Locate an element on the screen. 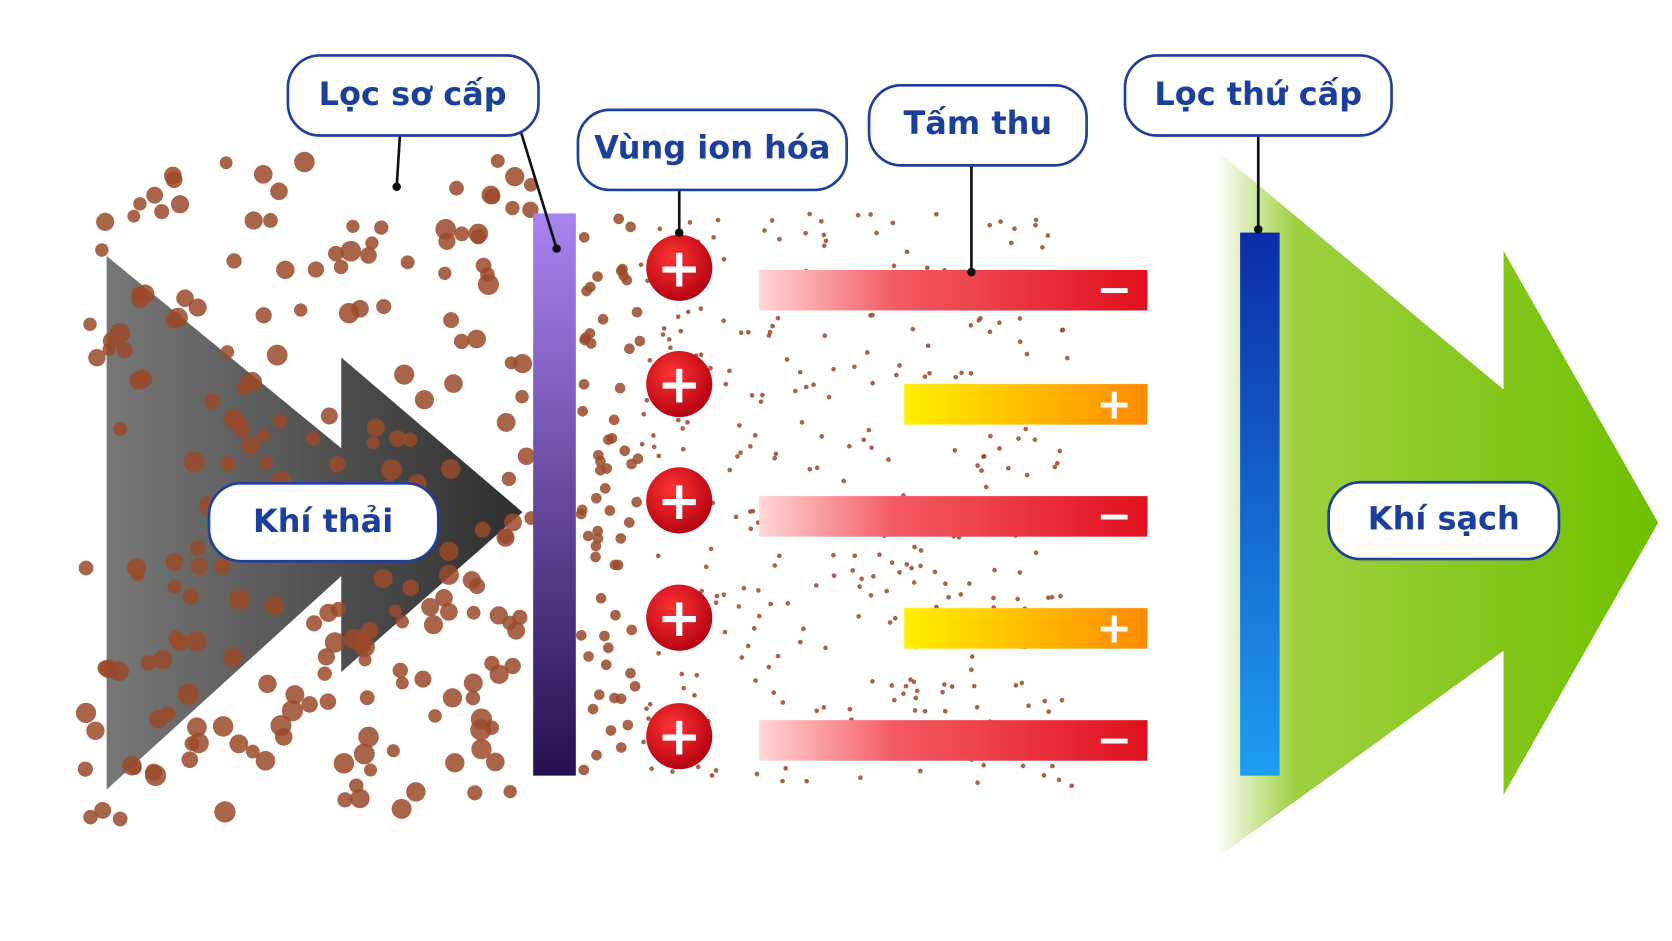 The width and height of the screenshot is (1672, 941). ionizer is located at coordinates (679, 384).